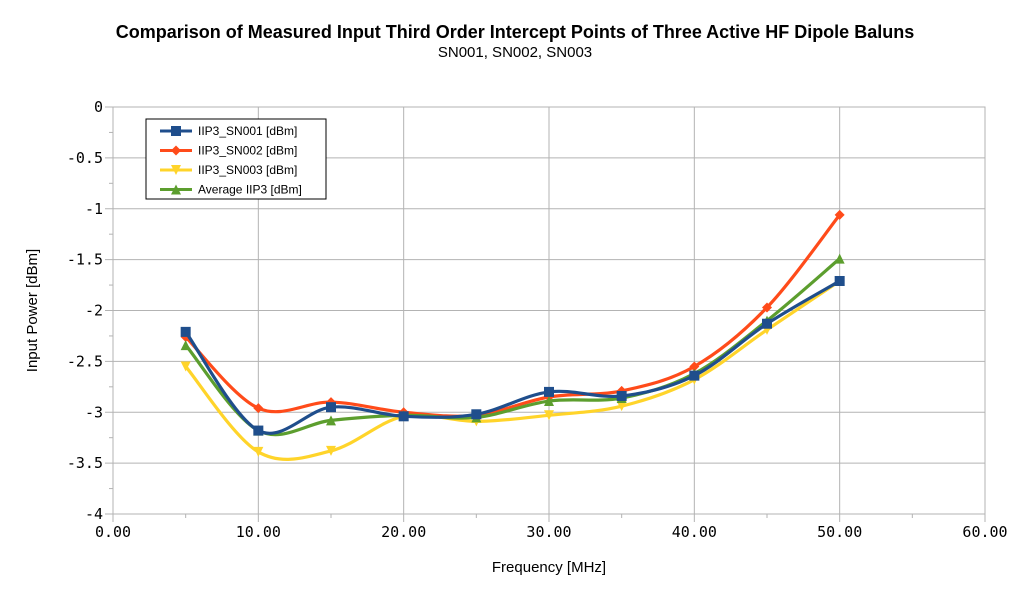 This screenshot has width=1030, height=596. I want to click on y-tick-label: -2.5, so click(85, 361).